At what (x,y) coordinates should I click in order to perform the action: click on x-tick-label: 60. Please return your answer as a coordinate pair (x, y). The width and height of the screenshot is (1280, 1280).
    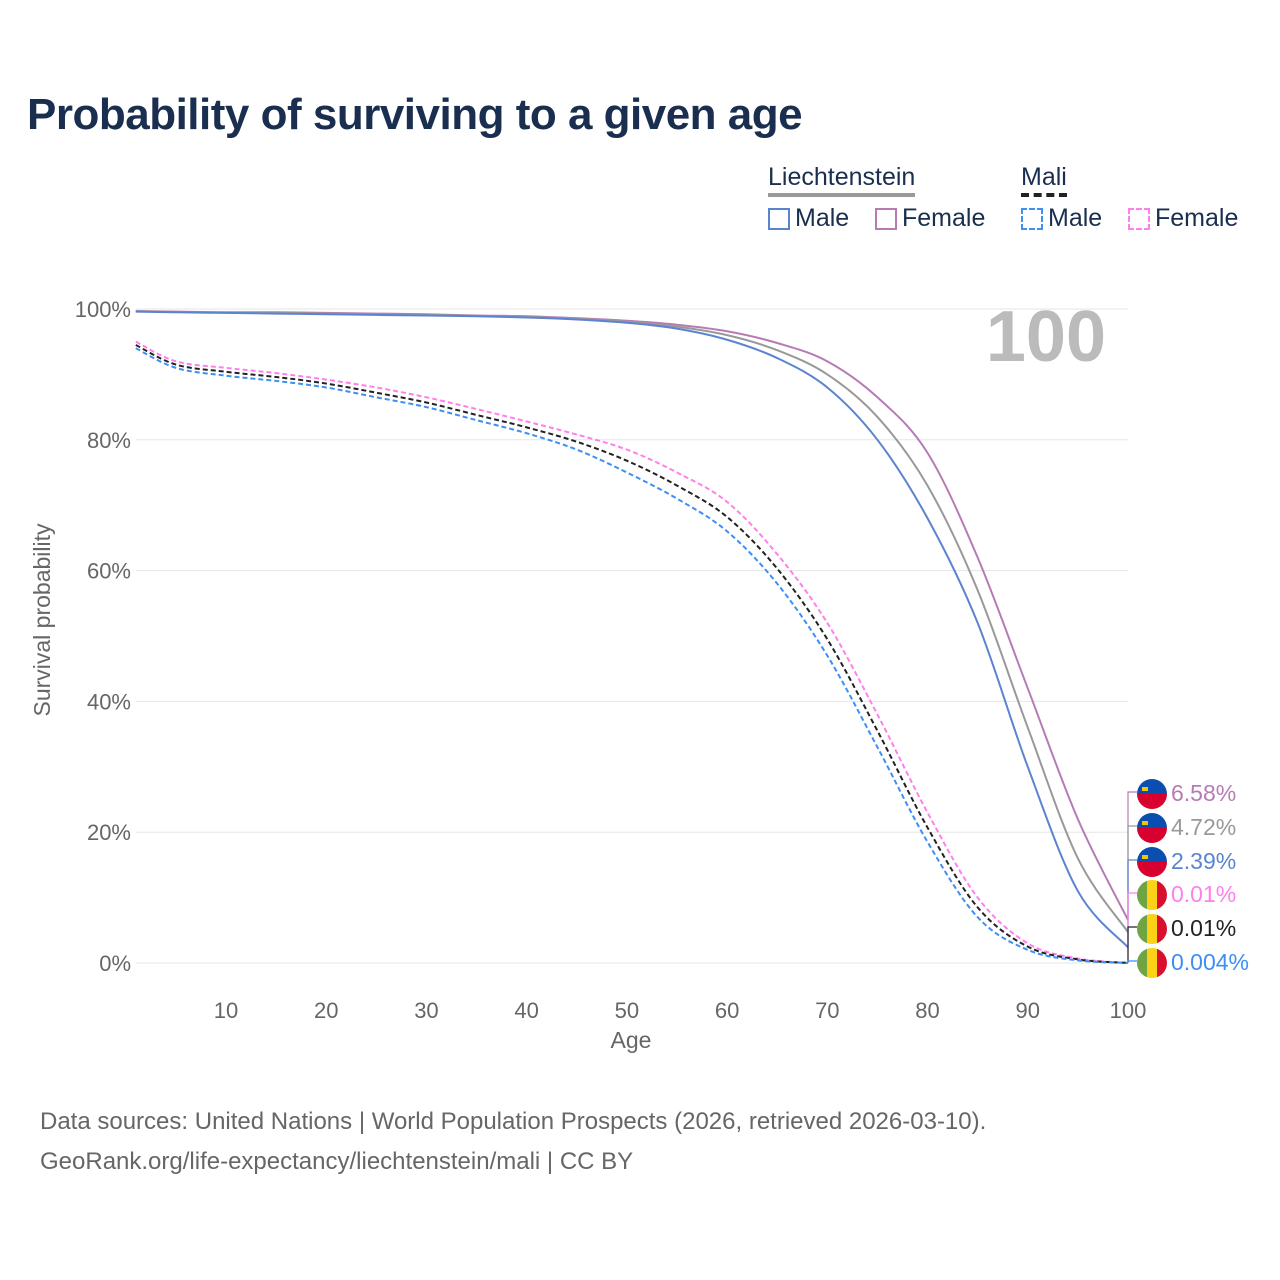
    Looking at the image, I should click on (727, 1010).